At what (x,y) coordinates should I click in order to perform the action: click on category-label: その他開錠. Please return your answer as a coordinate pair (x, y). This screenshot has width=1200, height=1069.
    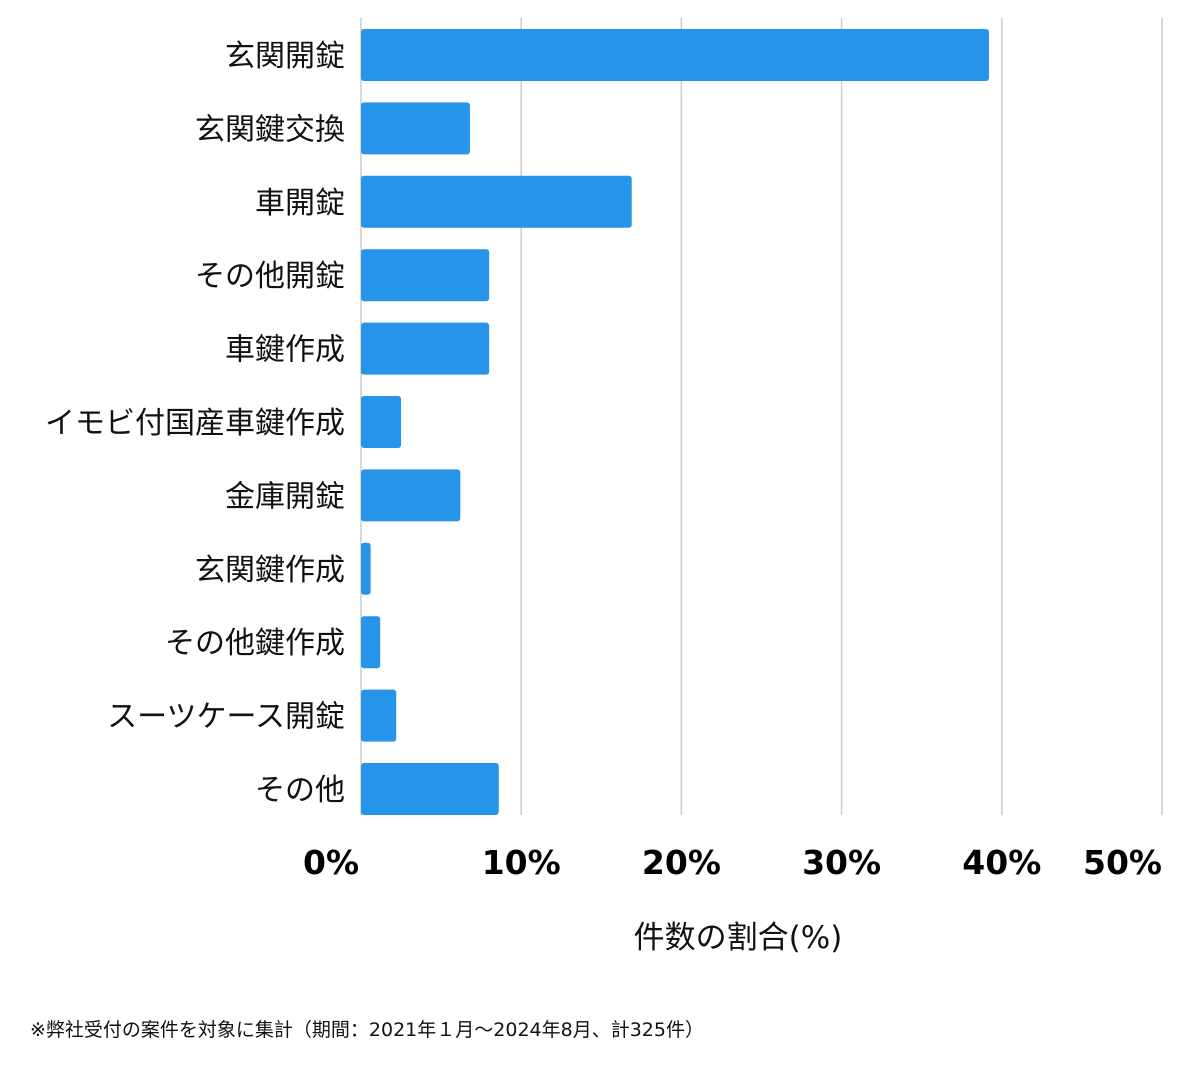
    Looking at the image, I should click on (270, 276).